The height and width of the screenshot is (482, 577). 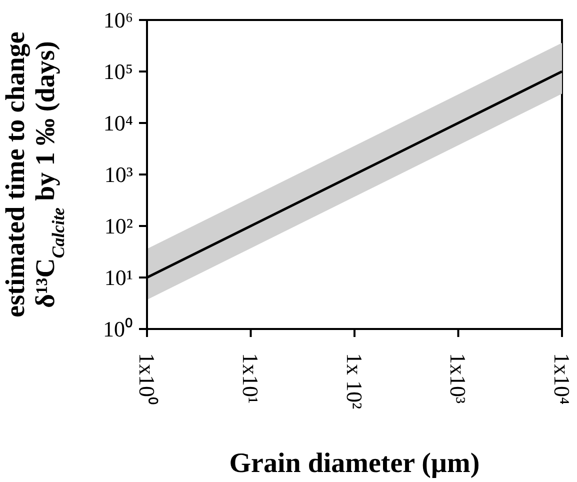 What do you see at coordinates (251, 378) in the screenshot?
I see `x-tick-label: 1x10¹` at bounding box center [251, 378].